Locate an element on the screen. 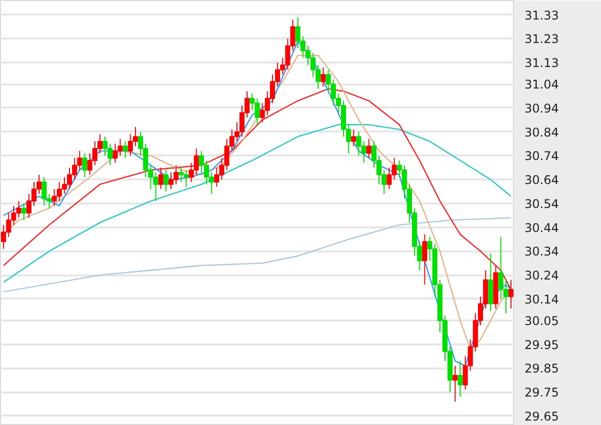 The image size is (601, 425). y-tick-label: 30.24 is located at coordinates (541, 275).